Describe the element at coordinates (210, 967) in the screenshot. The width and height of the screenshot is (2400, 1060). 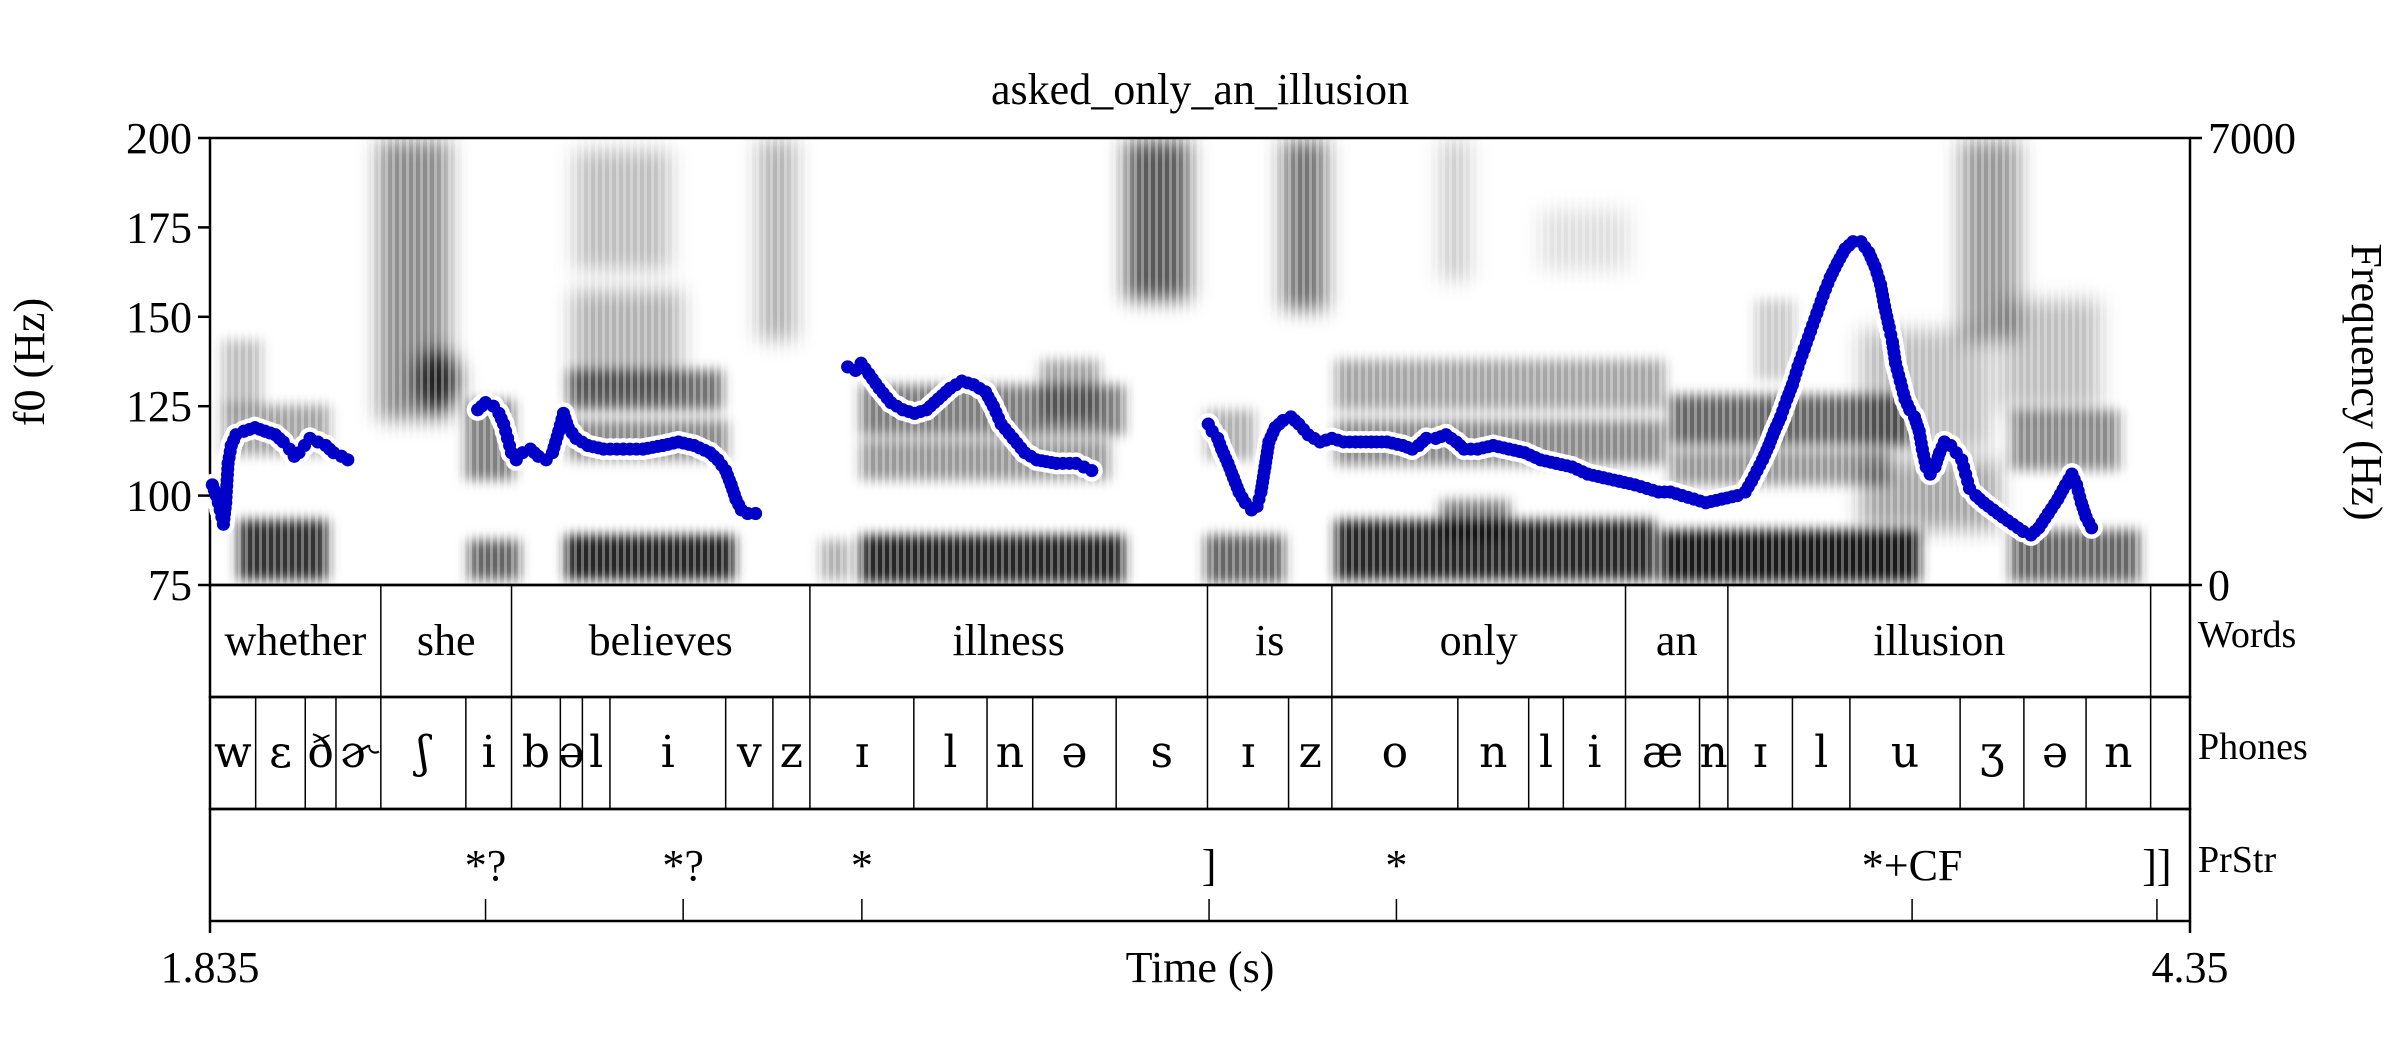
I see `x-tick-label: 1.835` at that location.